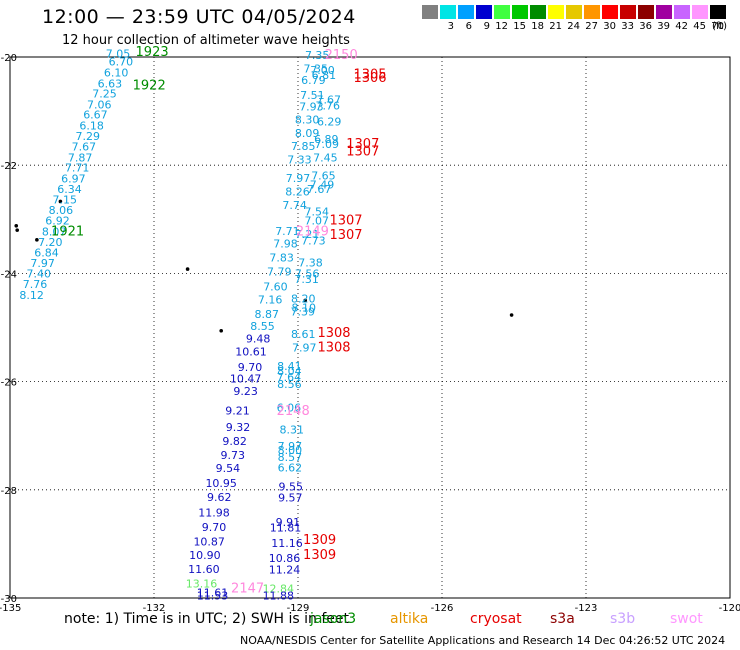 This screenshot has width=740, height=650. I want to click on wave-height-value: 11.81, so click(286, 527).